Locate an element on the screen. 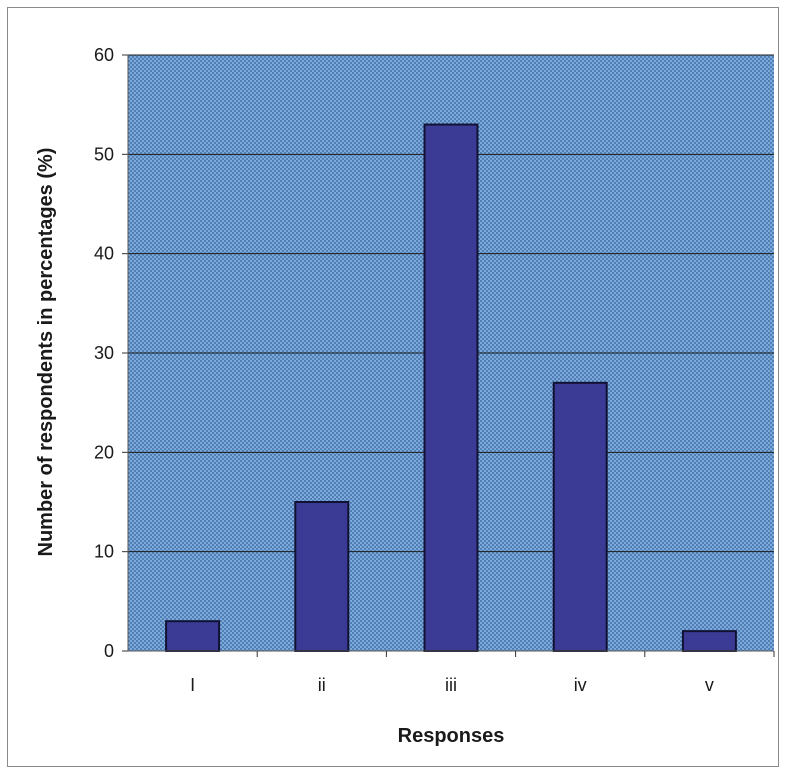 Image resolution: width=788 pixels, height=774 pixels. y-tick-labels: 0 10 20 30 40 50 60 is located at coordinates (104, 353).